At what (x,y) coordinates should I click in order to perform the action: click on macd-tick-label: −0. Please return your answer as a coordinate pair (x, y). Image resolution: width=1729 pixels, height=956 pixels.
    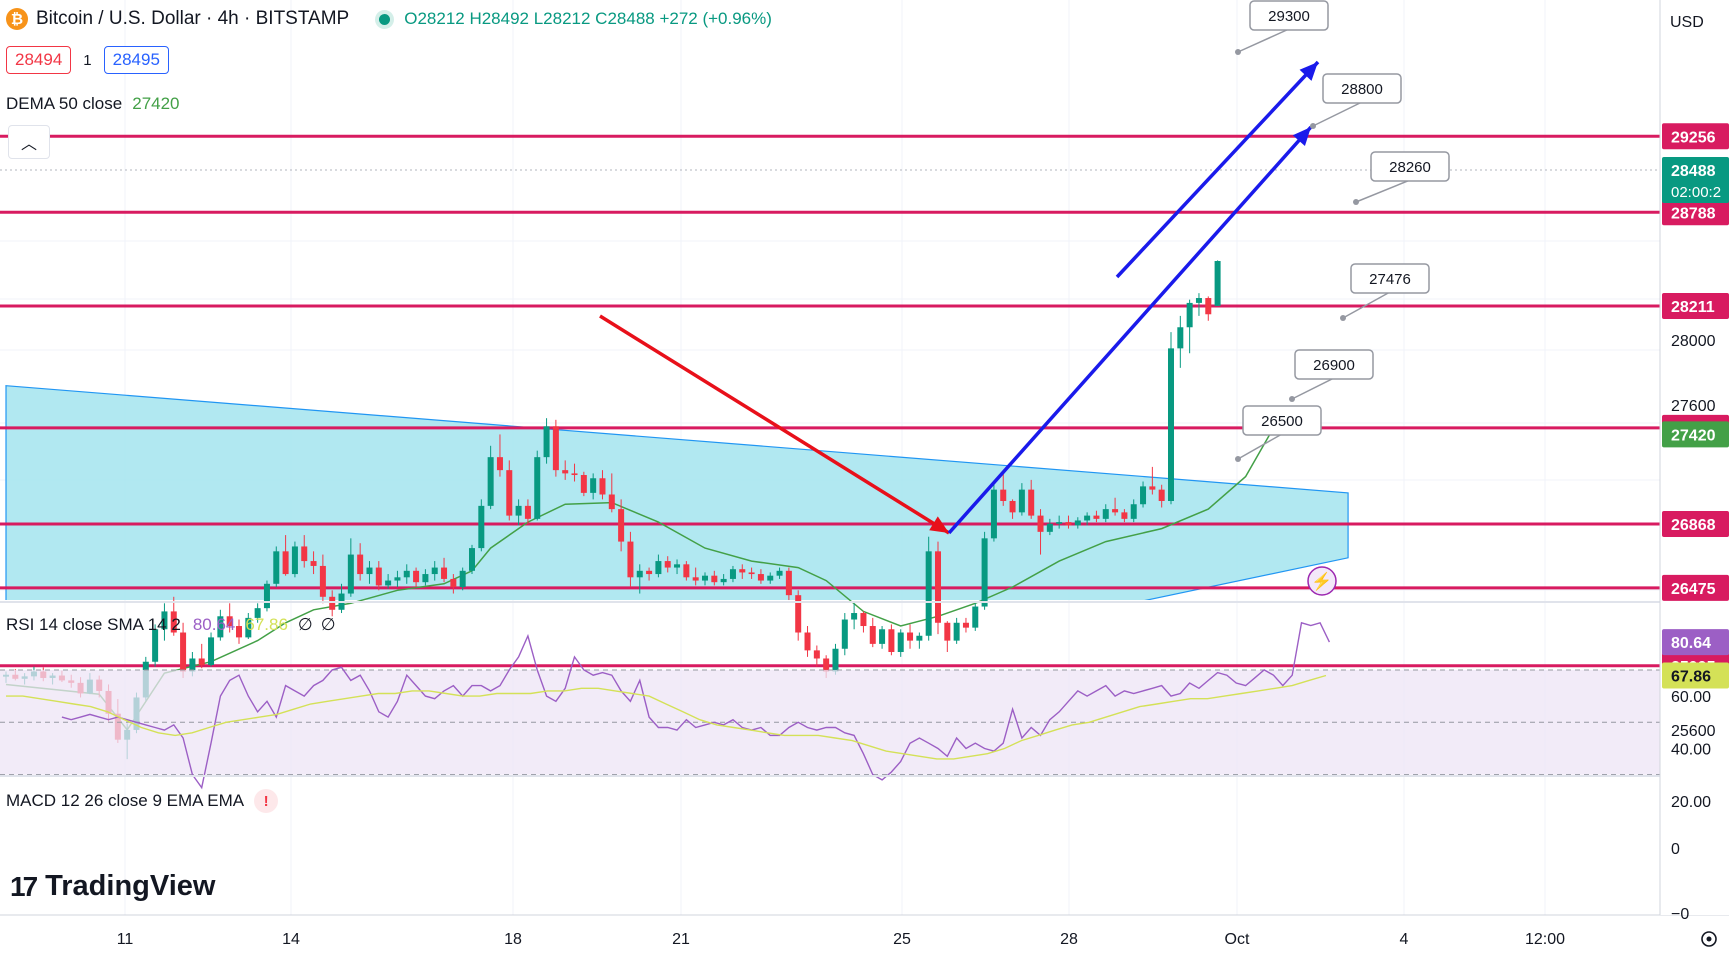
    Looking at the image, I should click on (1680, 914).